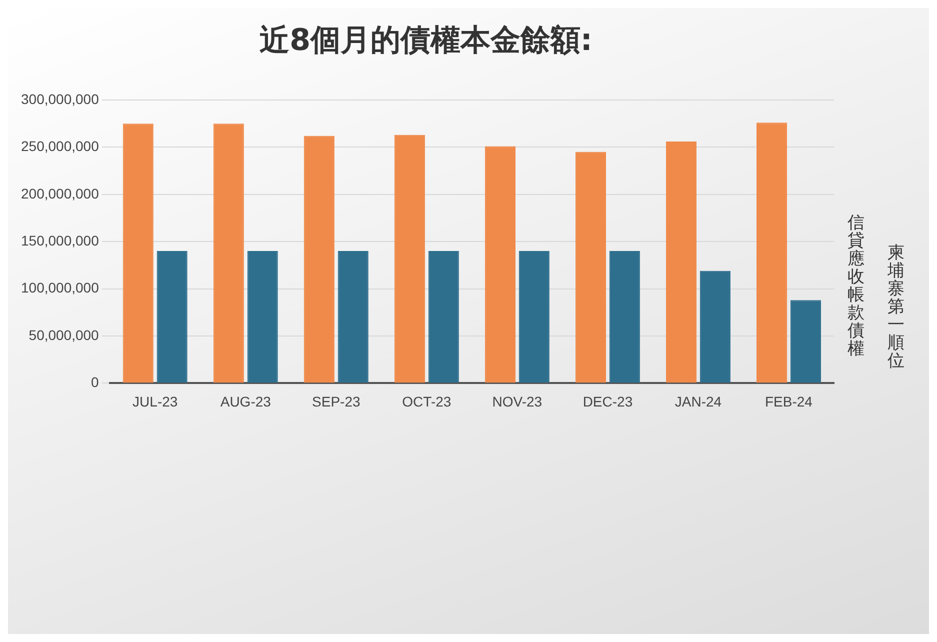  I want to click on y-tick-label: 200,000,000, so click(60, 193).